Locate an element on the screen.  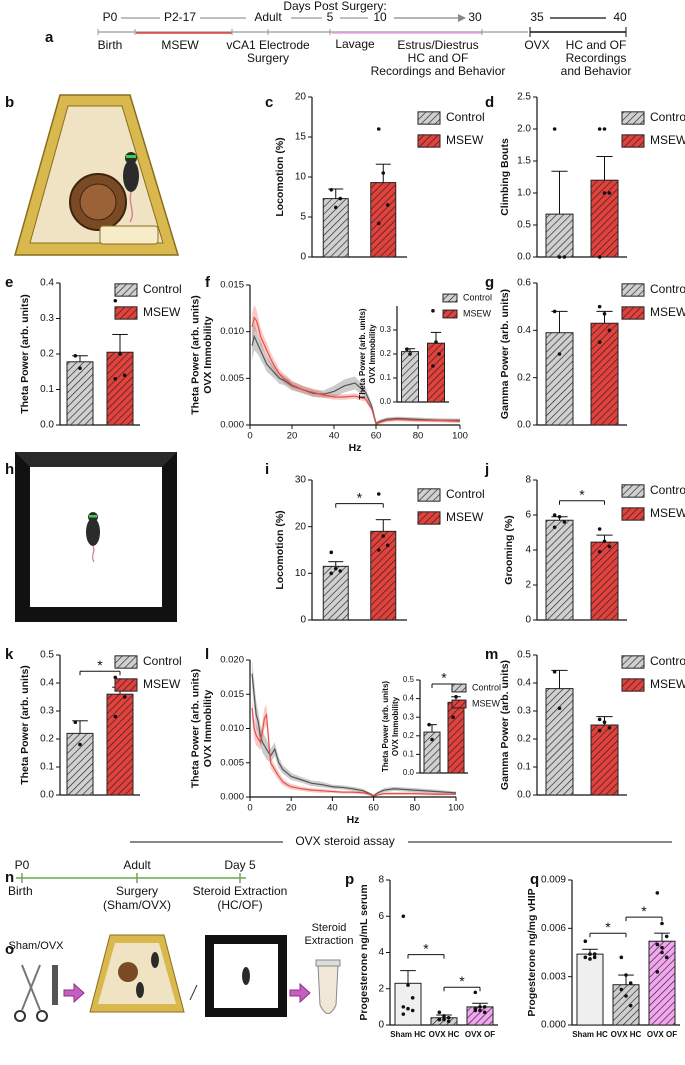
y-tick-label: 0.003 is located at coordinates (553, 976).